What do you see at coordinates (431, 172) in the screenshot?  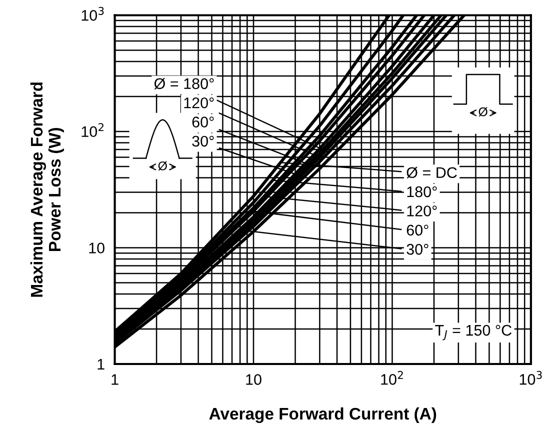 I see `annotation: Ø = DC` at bounding box center [431, 172].